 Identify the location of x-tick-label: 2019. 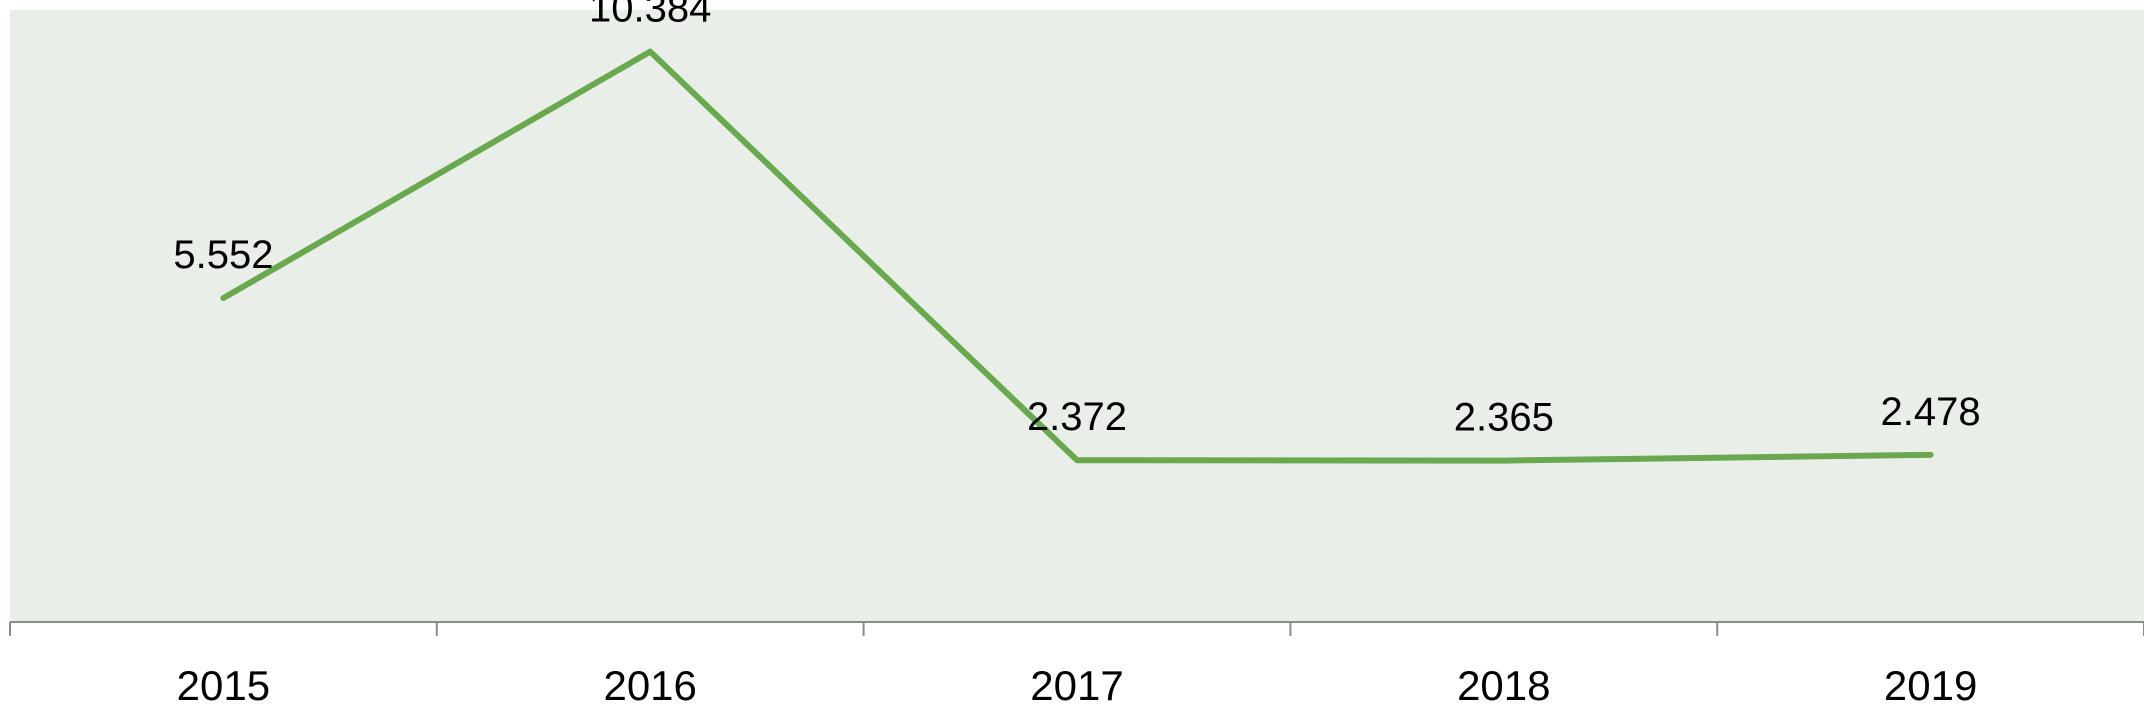
(1930, 685).